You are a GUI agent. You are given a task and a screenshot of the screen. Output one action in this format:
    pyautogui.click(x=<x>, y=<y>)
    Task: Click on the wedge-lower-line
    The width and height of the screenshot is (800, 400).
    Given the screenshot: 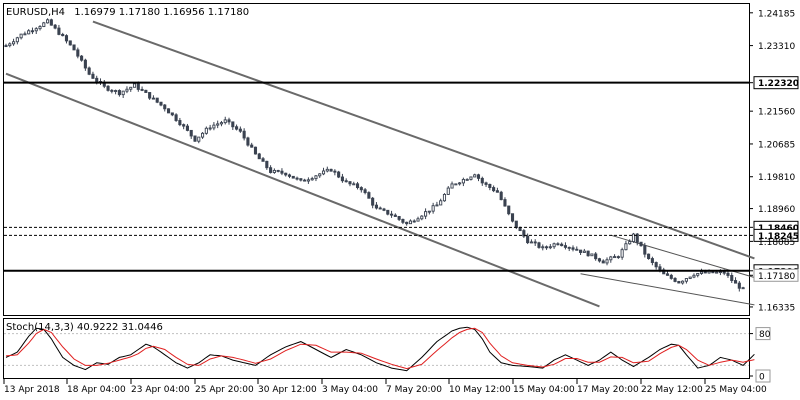 What is the action you would take?
    pyautogui.click(x=667, y=289)
    